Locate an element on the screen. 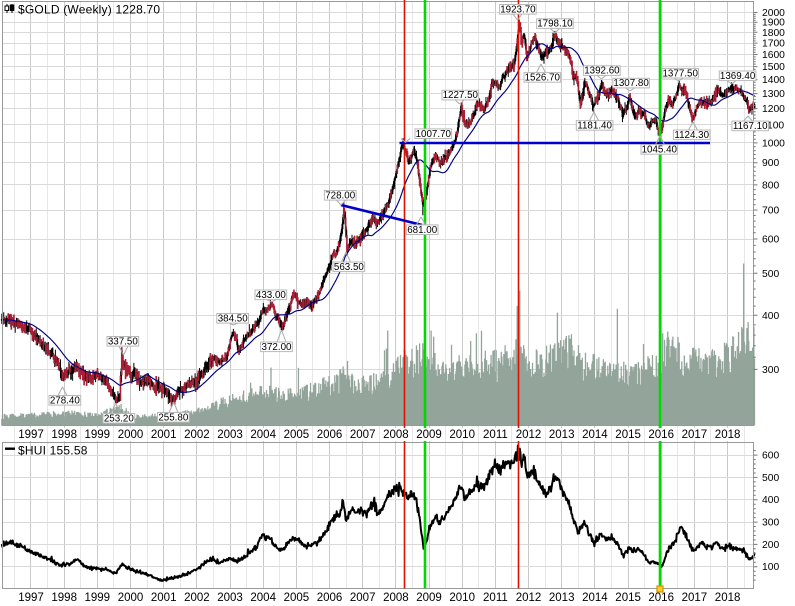 This screenshot has height=606, width=795. svg-text: 1200 is located at coordinates (773, 109).